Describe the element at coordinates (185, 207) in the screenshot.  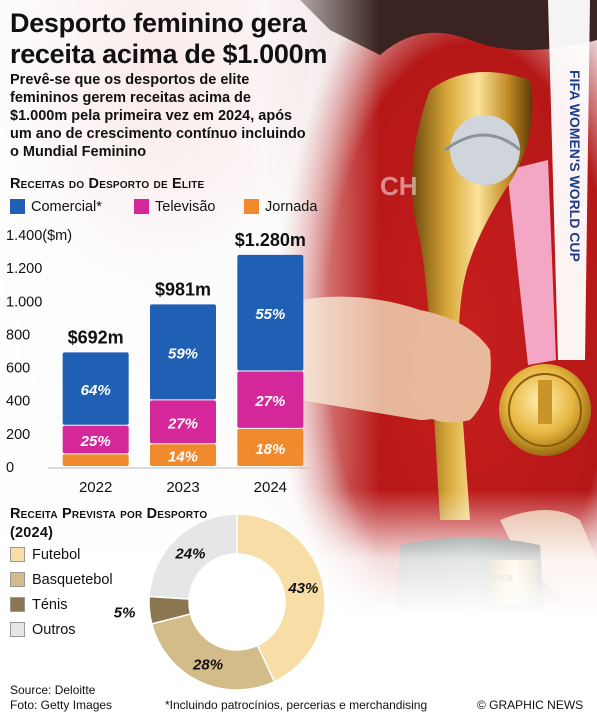
I see `legend-label-televisao: Televisão` at that location.